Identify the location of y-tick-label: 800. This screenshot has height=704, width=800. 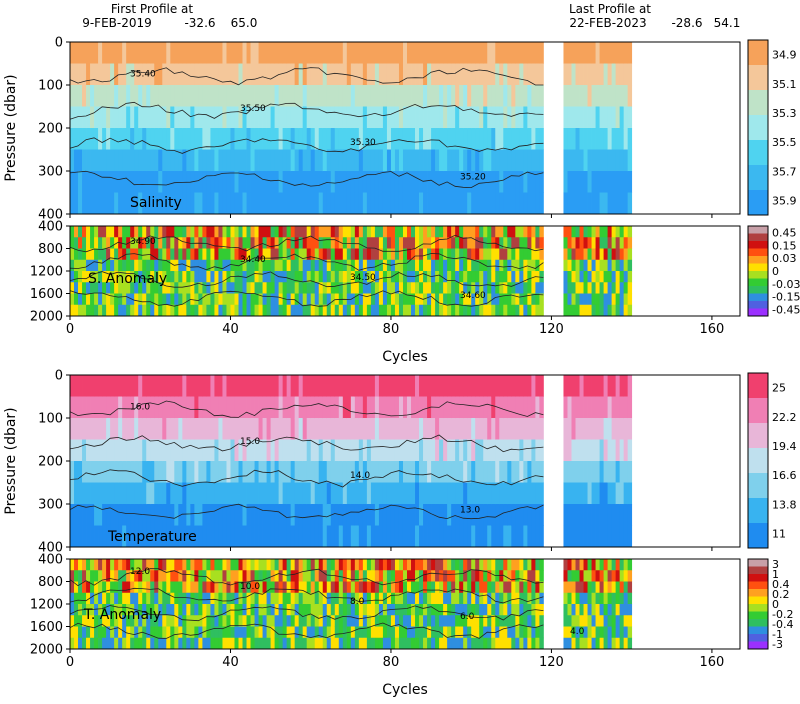
(50, 582).